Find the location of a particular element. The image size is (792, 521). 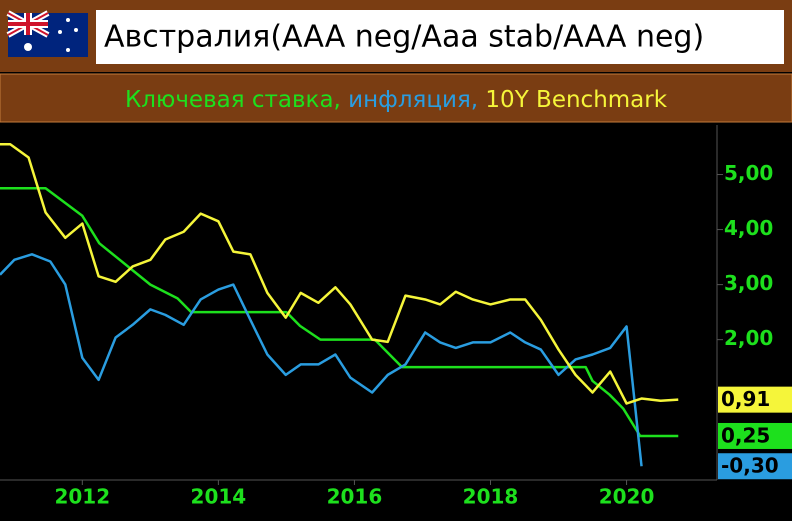

legend: Ключевая ставка, инфляция, 10Y Benchmark is located at coordinates (396, 100).